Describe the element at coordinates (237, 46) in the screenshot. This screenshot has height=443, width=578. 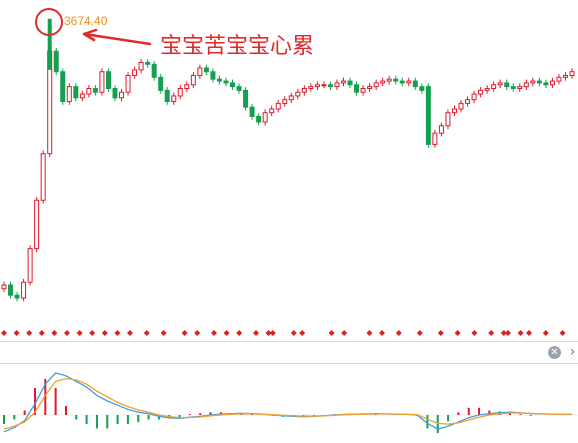
I see `annotation-text: 宝宝苦宝宝心累` at that location.